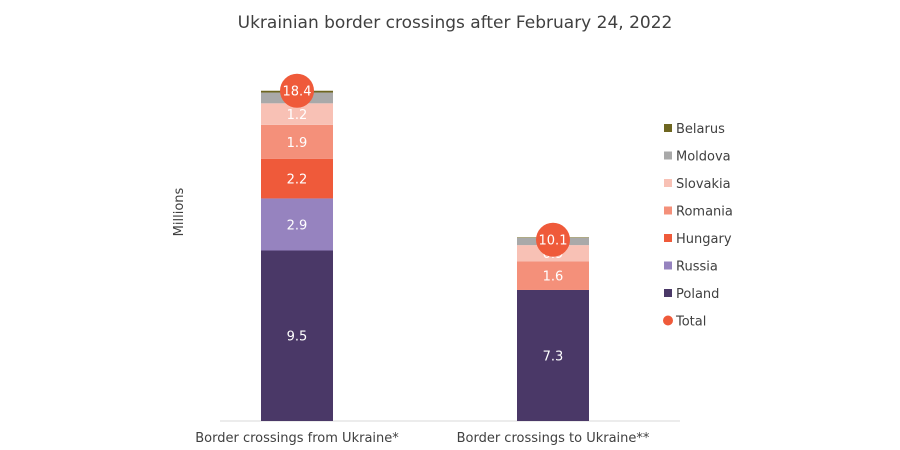 Image resolution: width=900 pixels, height=450 pixels. What do you see at coordinates (668, 293) in the screenshot?
I see `legend-swatch-poland` at bounding box center [668, 293].